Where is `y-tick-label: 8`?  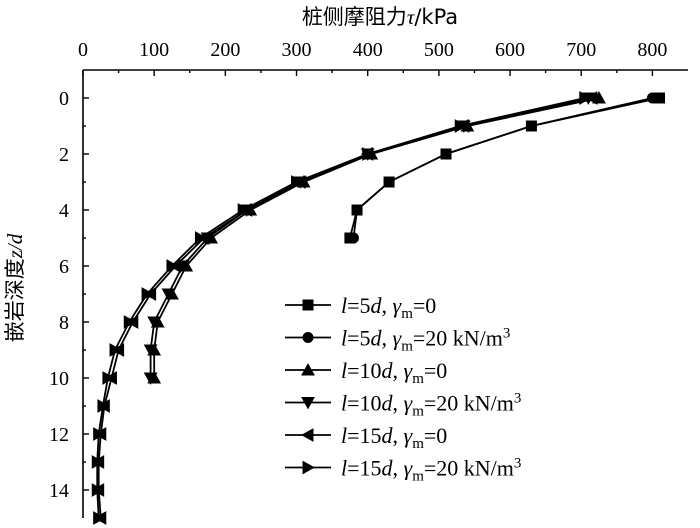
y-tick-label: 8 is located at coordinates (64, 323).